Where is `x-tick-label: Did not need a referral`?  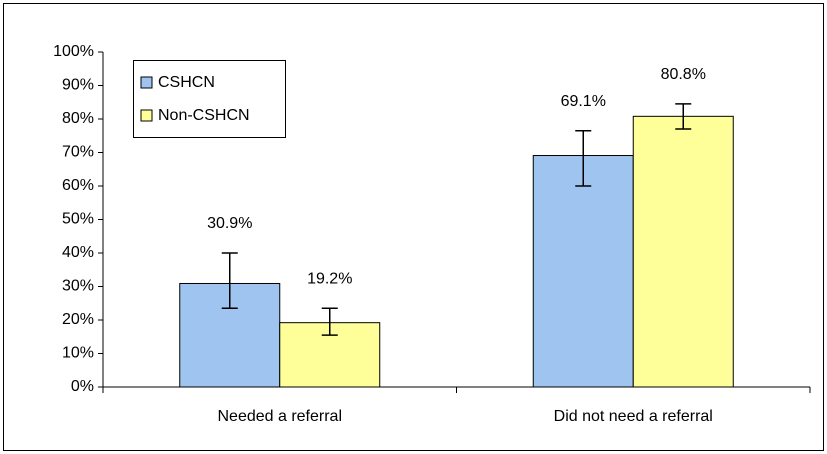
x-tick-label: Did not need a referral is located at coordinates (633, 416).